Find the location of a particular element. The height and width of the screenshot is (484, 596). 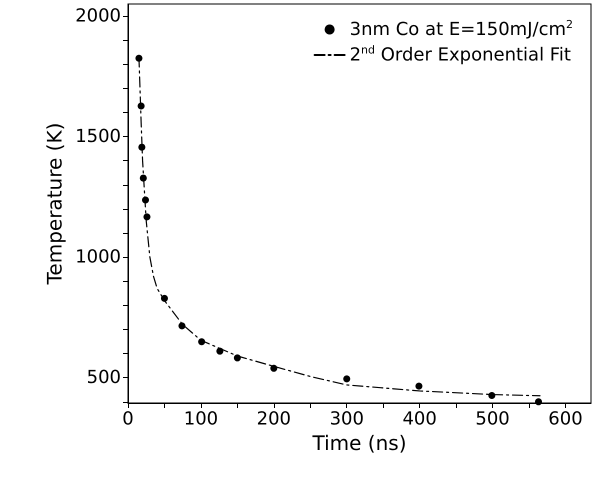

x-tick-label: 500 is located at coordinates (492, 419).